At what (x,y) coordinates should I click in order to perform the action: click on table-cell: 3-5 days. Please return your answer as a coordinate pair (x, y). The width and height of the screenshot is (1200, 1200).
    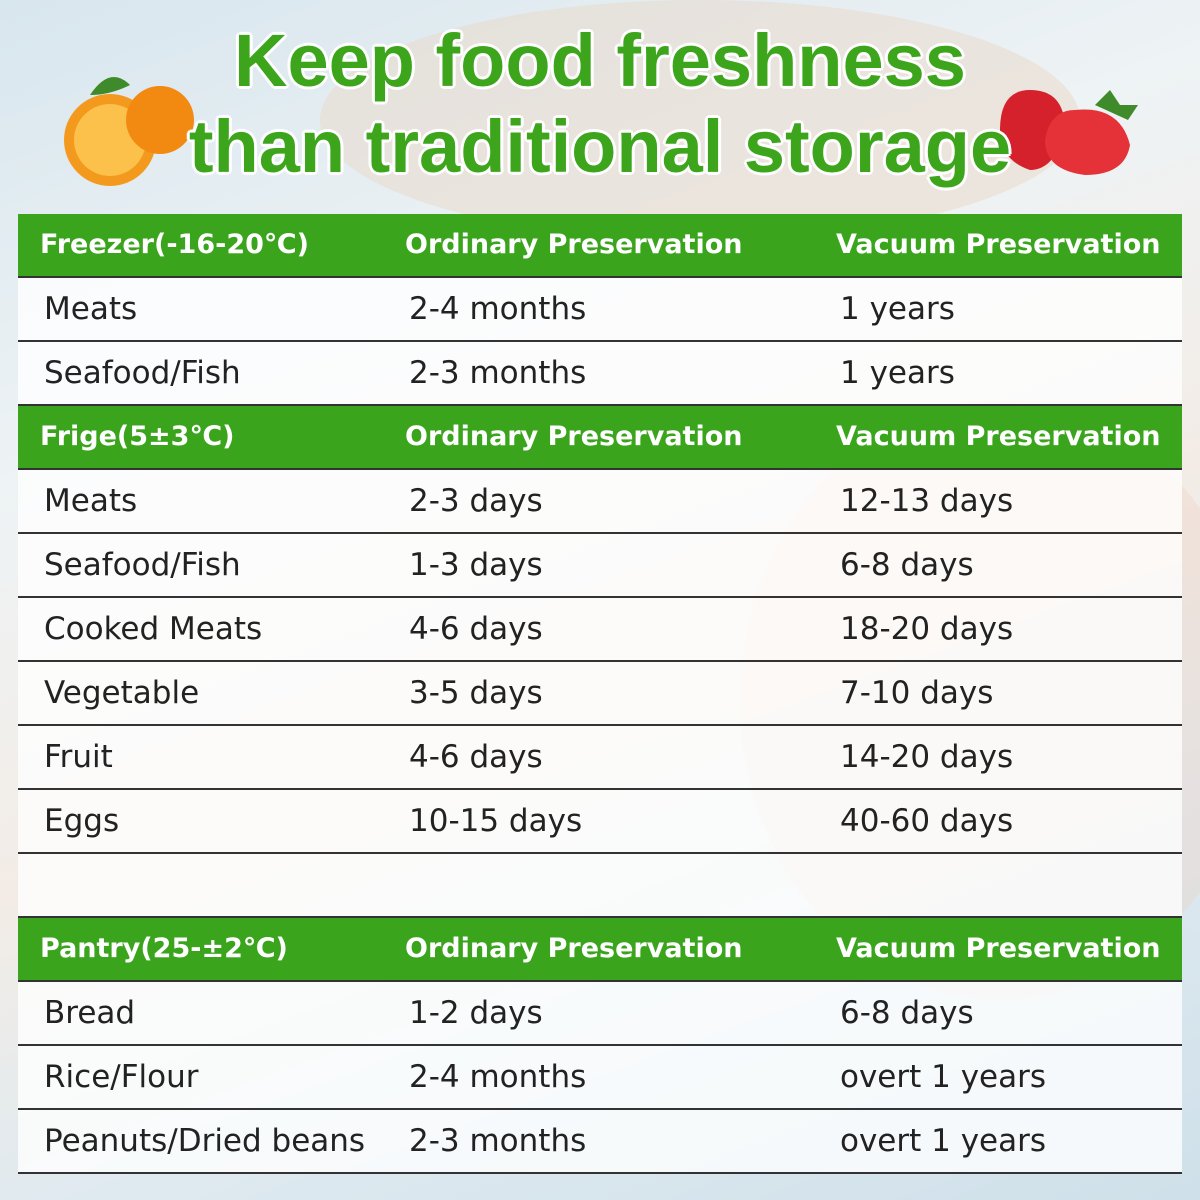
    Looking at the image, I should click on (476, 693).